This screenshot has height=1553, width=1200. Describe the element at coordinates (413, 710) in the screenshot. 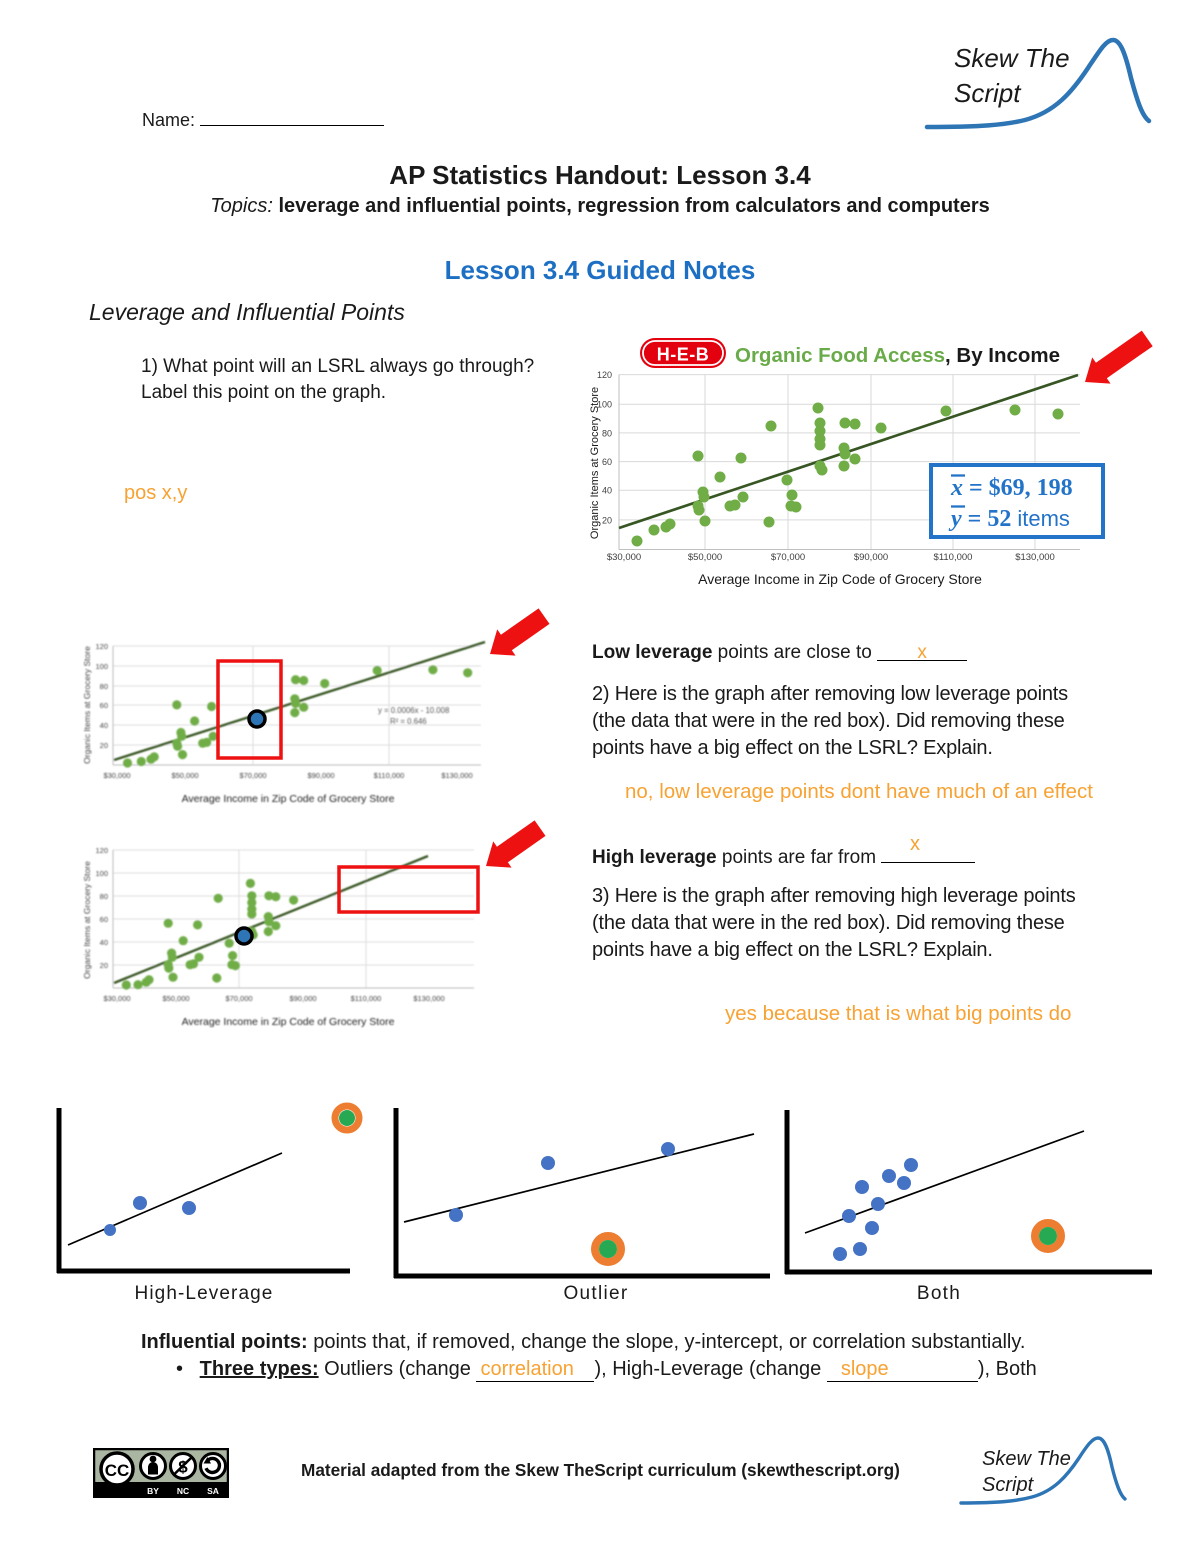

I see `svg-text: y = 0.0006x - 10.008` at that location.